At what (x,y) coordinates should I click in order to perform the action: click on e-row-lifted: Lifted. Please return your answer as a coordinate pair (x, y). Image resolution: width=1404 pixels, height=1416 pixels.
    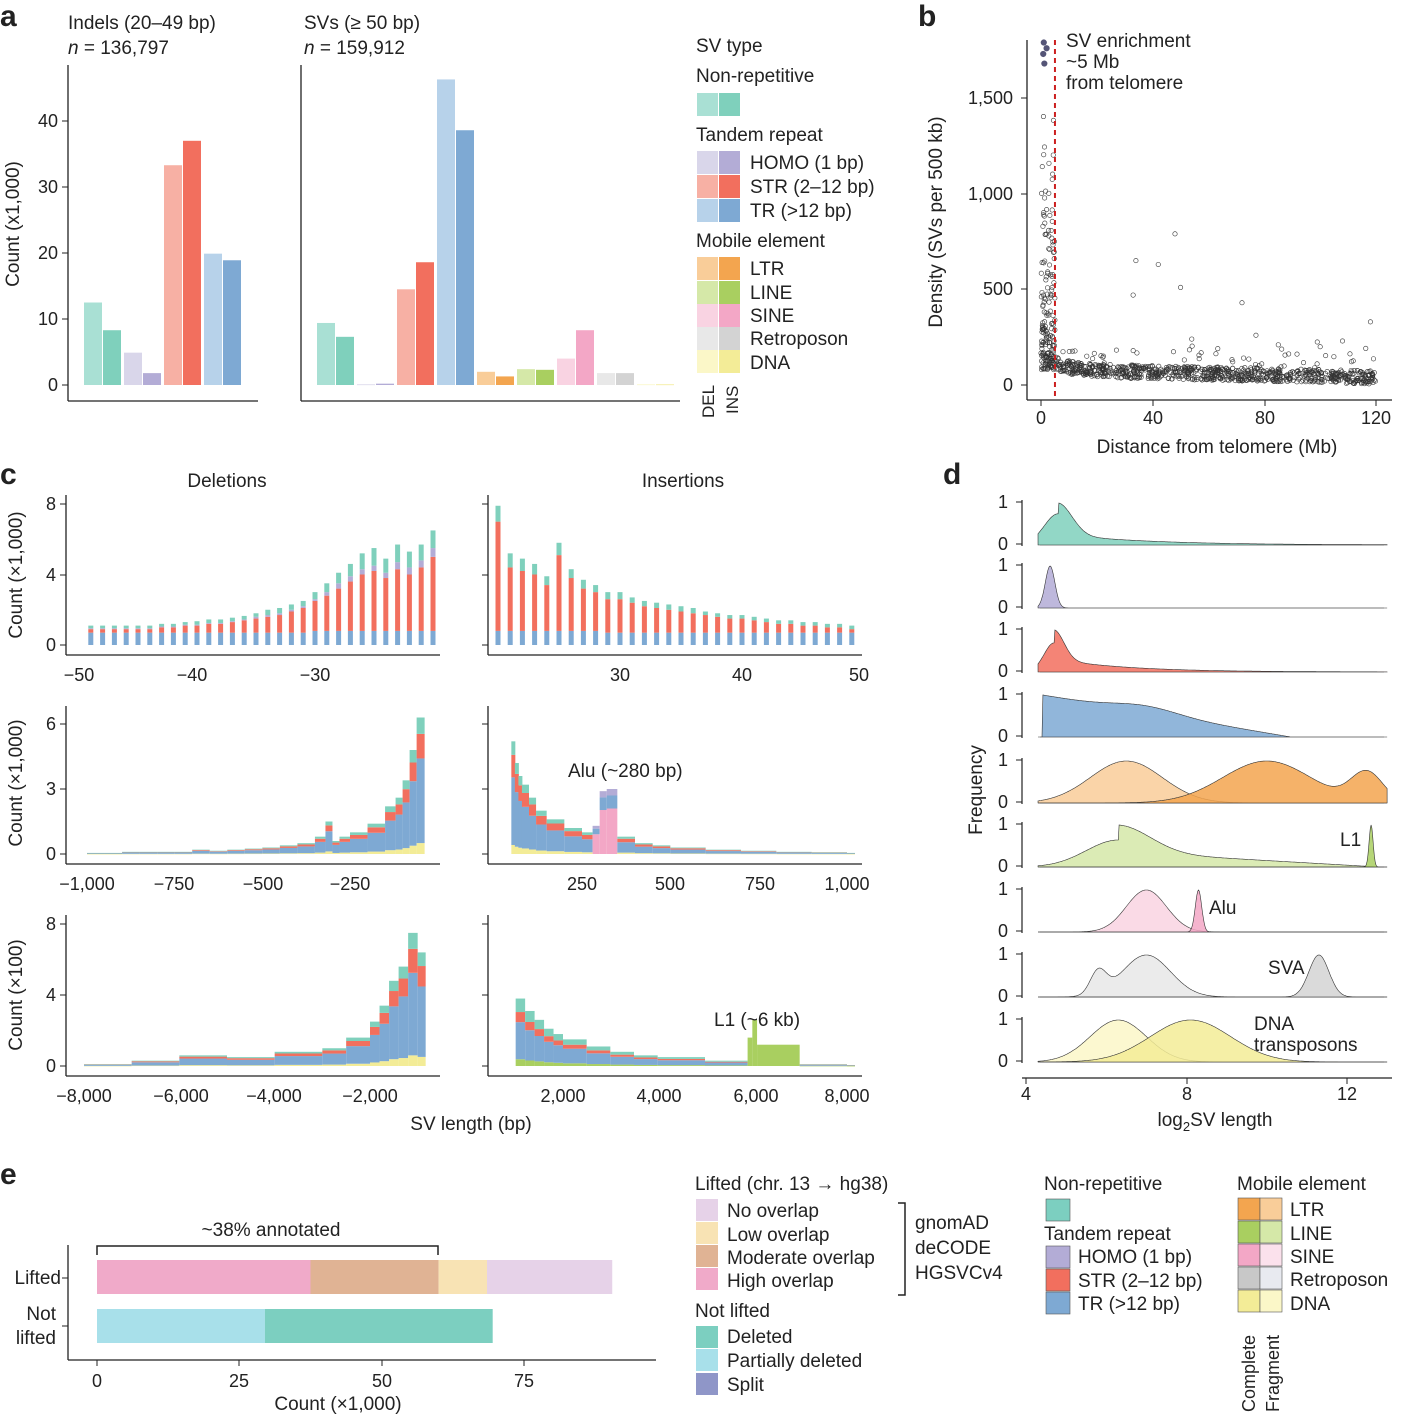
    Looking at the image, I should click on (38, 1278).